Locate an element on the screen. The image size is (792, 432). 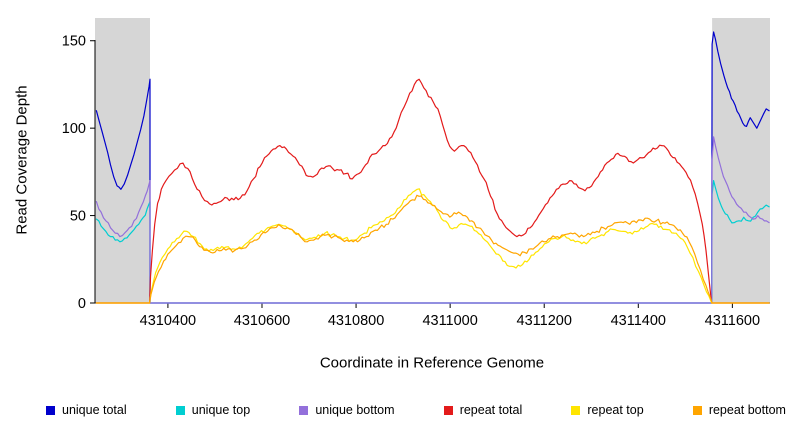
y-tick-label: 150 is located at coordinates (74, 42).